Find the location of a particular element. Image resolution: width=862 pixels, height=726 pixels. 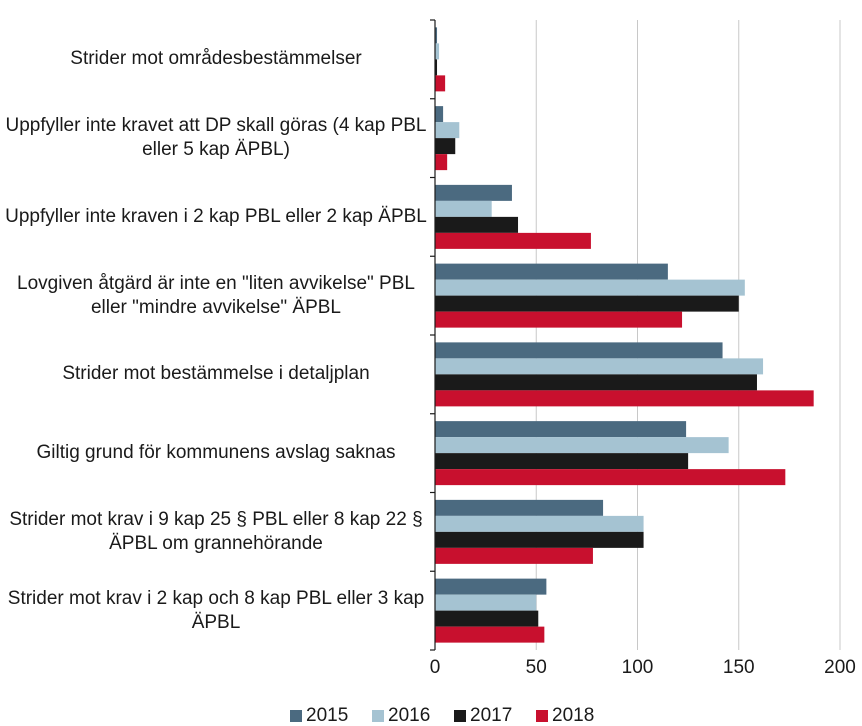

category-label: Strider mot områdesbestämmelser is located at coordinates (216, 59).